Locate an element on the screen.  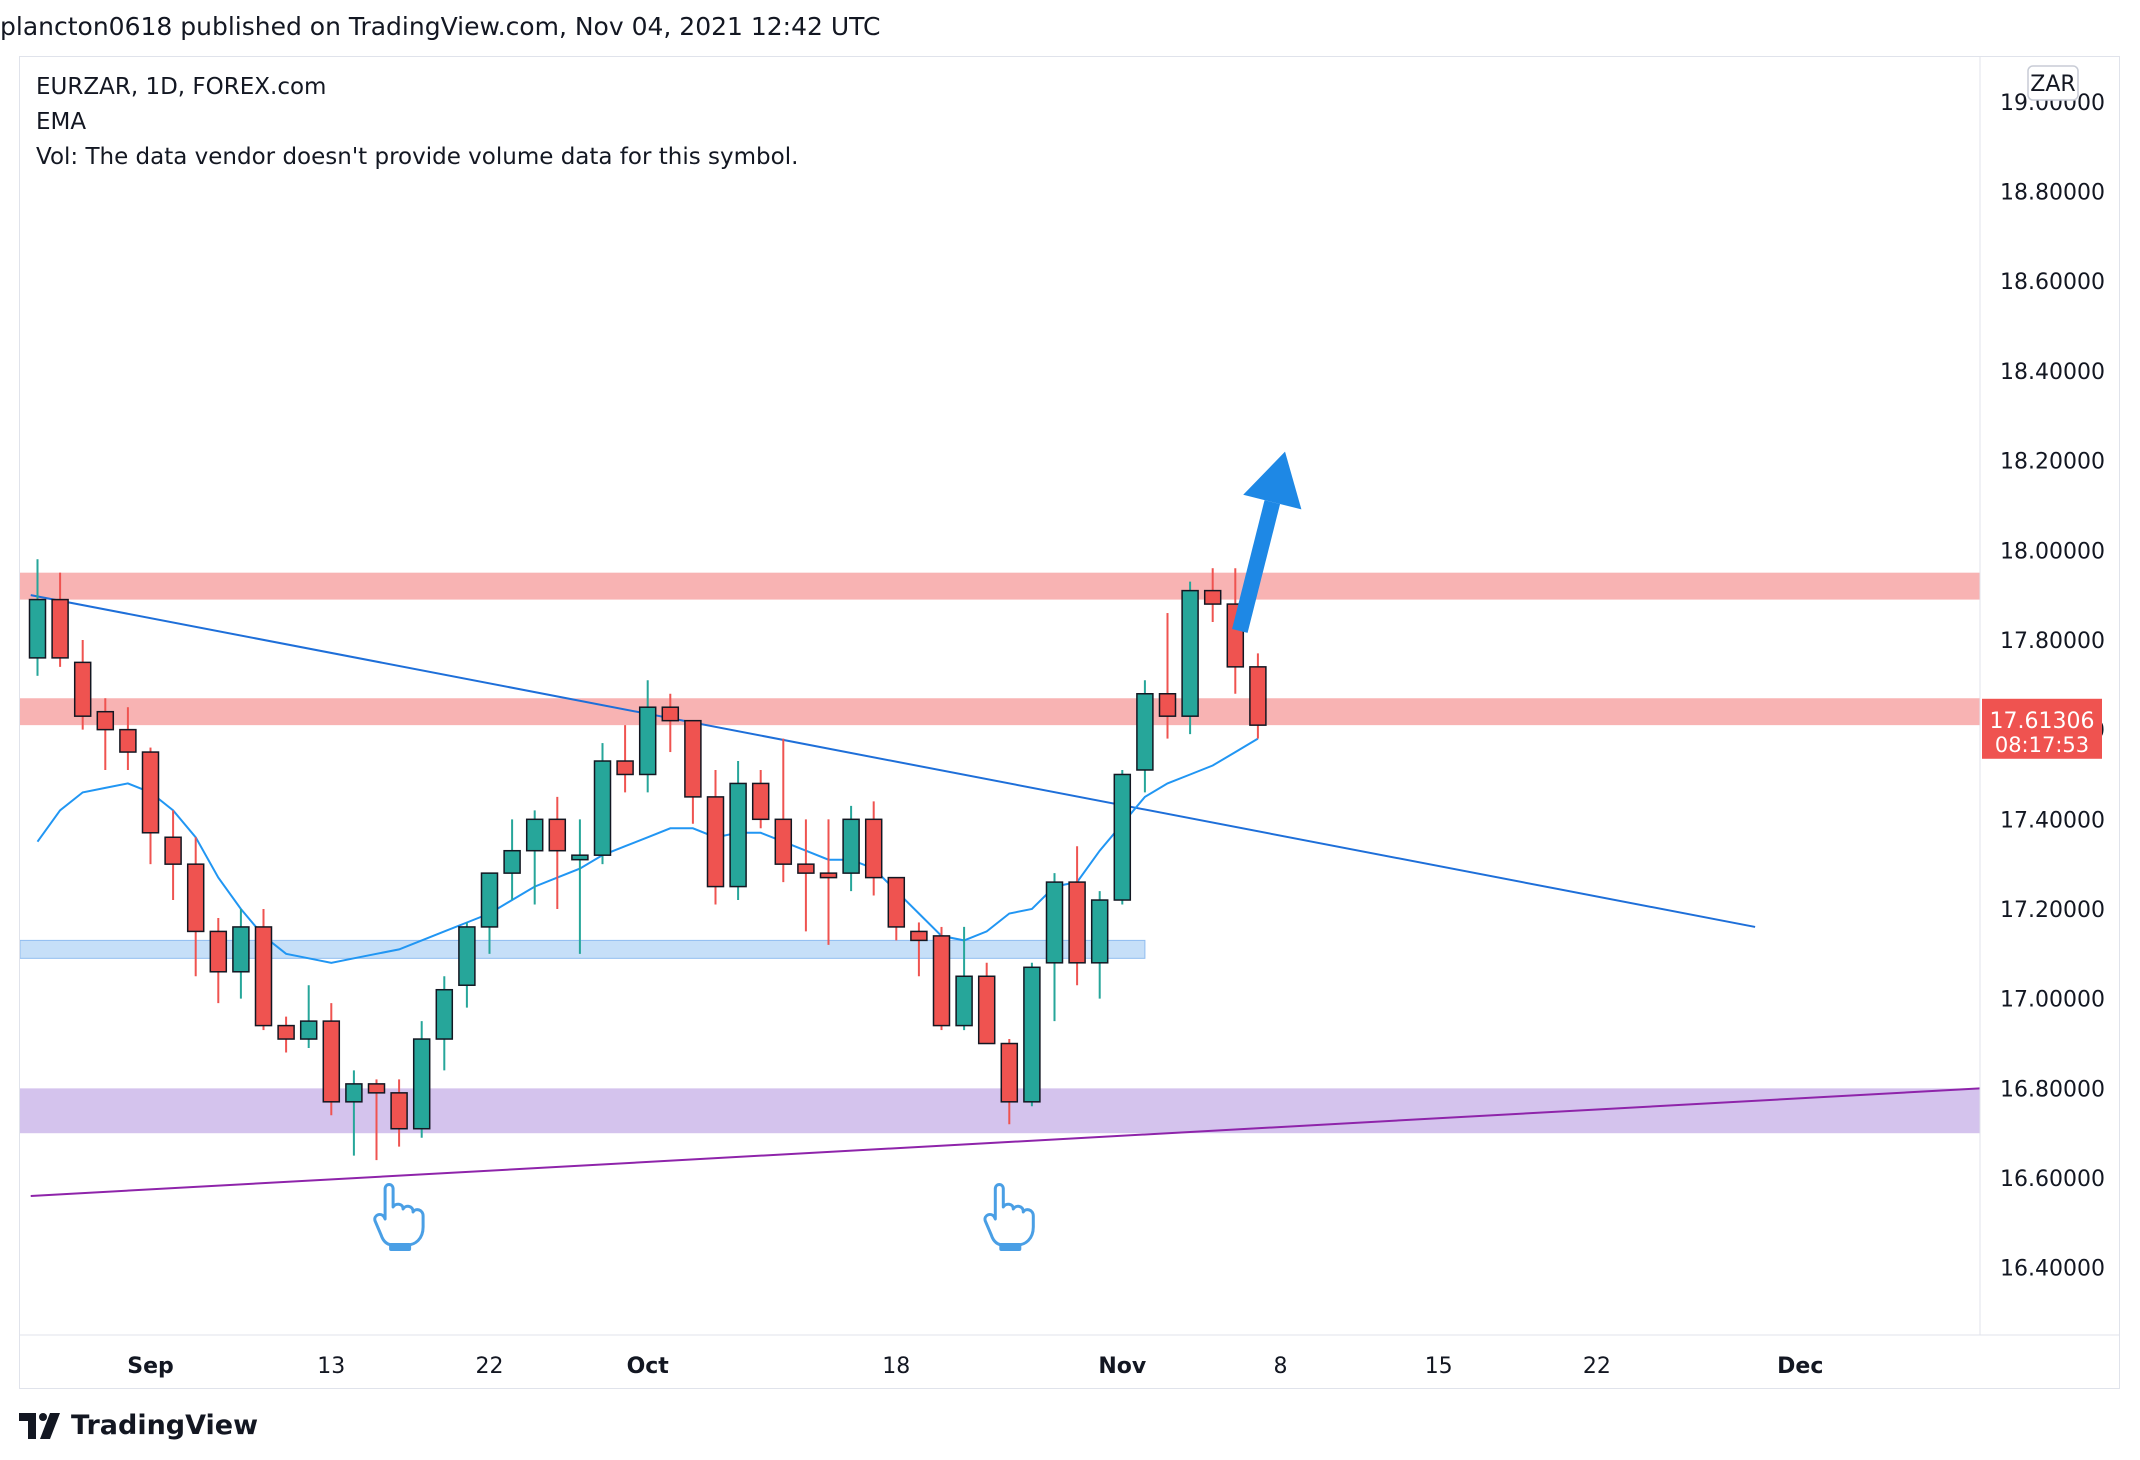
x-tick-label: 15 is located at coordinates (1439, 1366).